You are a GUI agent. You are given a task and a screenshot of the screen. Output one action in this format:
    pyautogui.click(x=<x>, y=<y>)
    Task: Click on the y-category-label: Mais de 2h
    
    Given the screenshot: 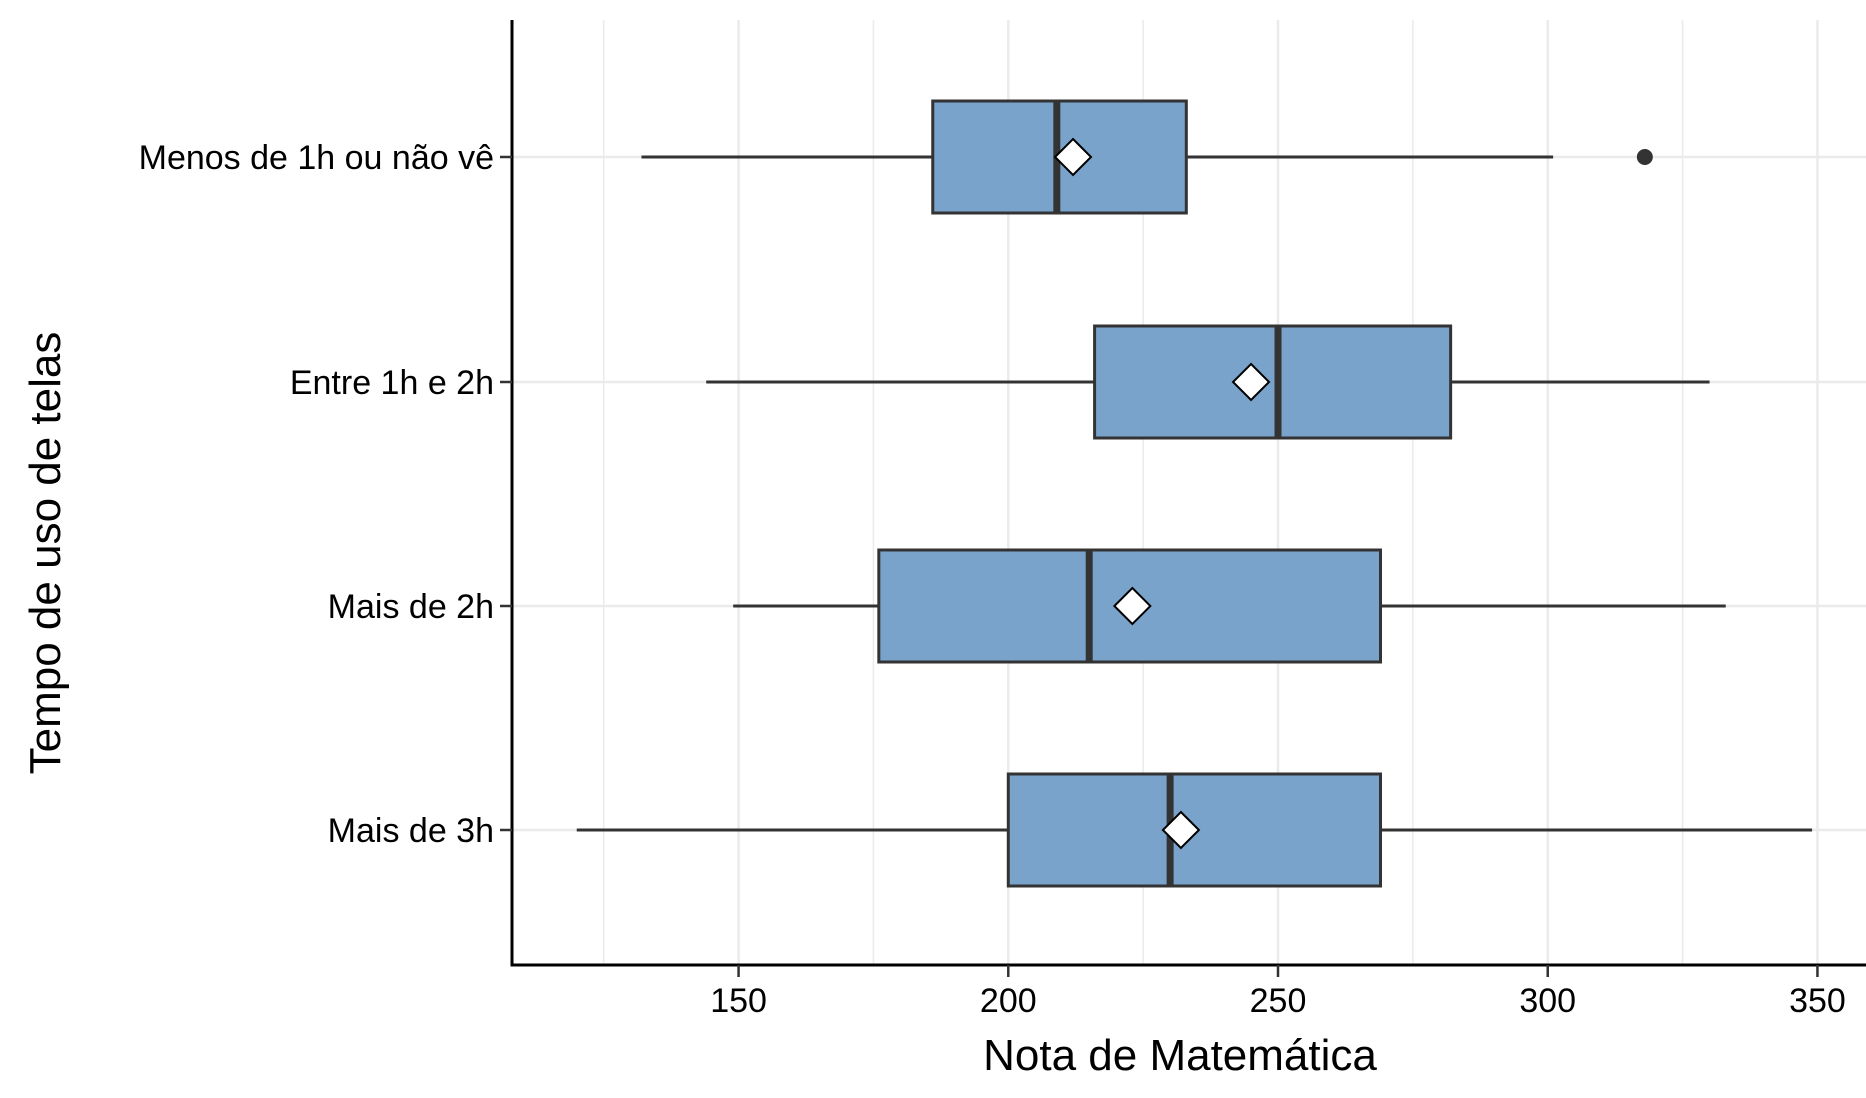 What is the action you would take?
    pyautogui.click(x=411, y=607)
    